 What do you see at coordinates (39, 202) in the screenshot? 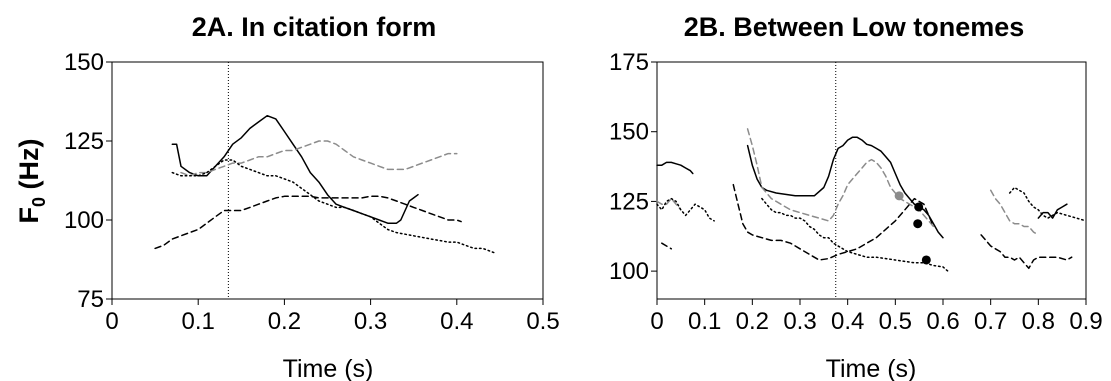
I see `y-label-subscript: 0` at bounding box center [39, 202].